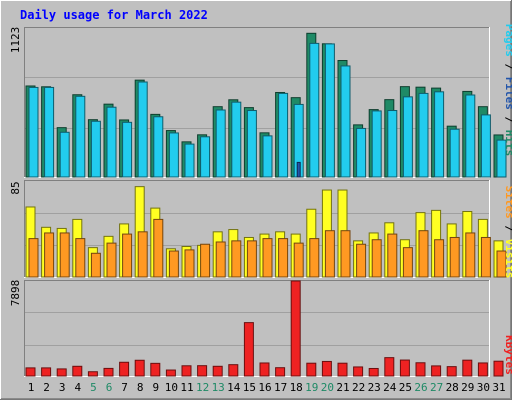  What do you see at coordinates (507, 143) in the screenshot?
I see `legend-hits: Hits` at bounding box center [507, 143].